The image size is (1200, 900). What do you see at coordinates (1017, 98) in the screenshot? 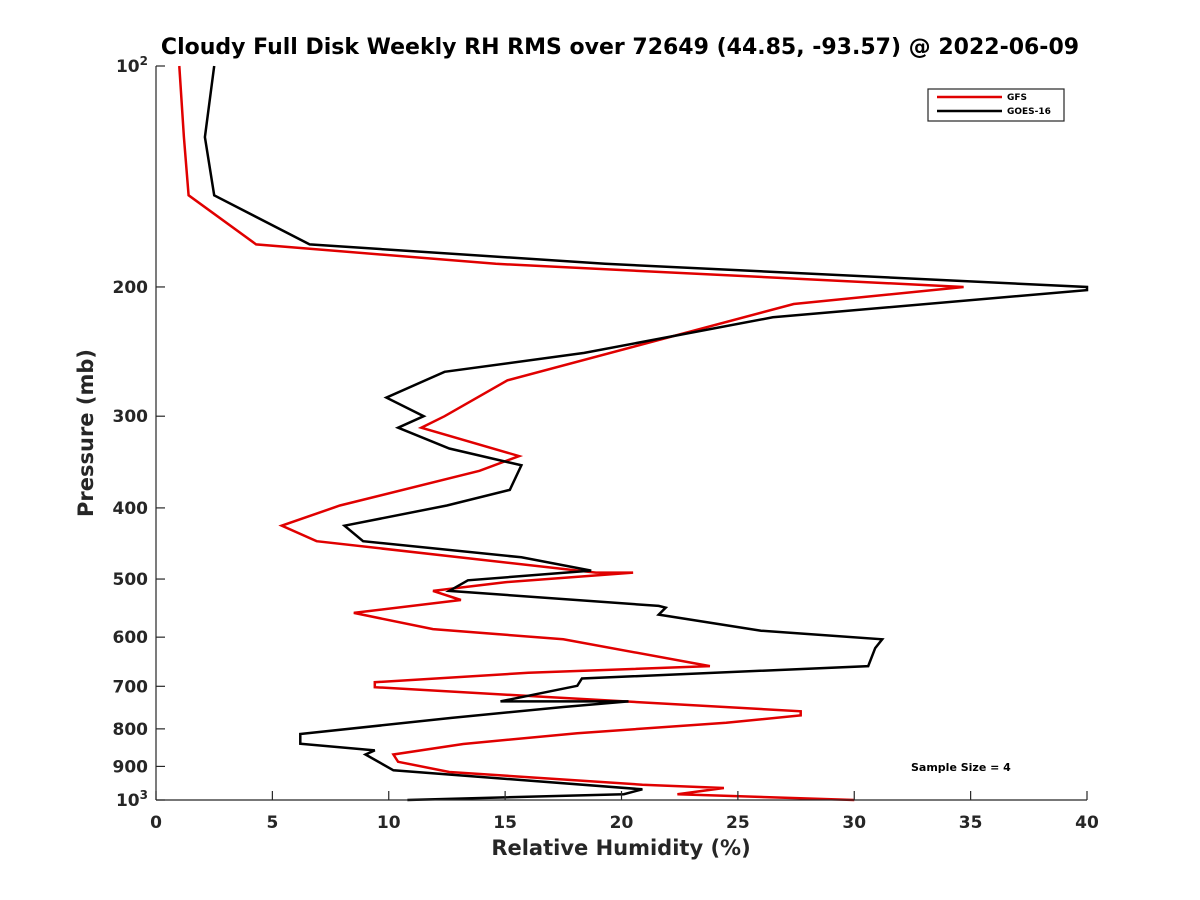
I see `legend-label-gfs: GFS` at bounding box center [1017, 98].